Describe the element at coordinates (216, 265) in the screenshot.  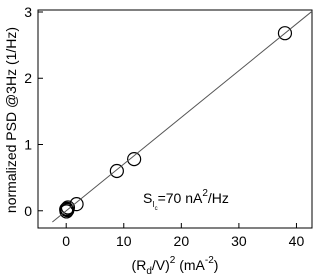
I see `label-part: )` at that location.